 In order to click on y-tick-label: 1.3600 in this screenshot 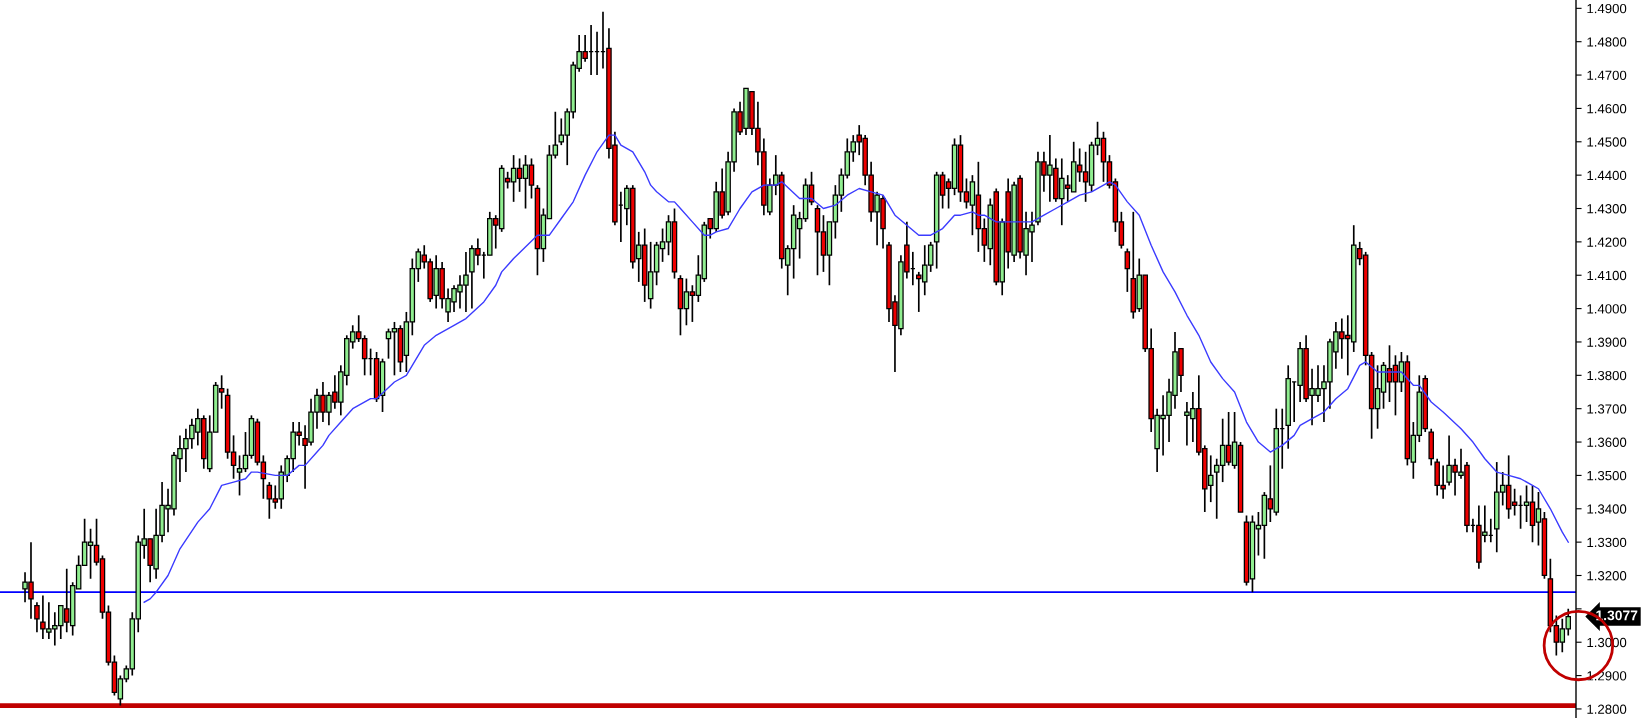, I will do `click(1607, 442)`.